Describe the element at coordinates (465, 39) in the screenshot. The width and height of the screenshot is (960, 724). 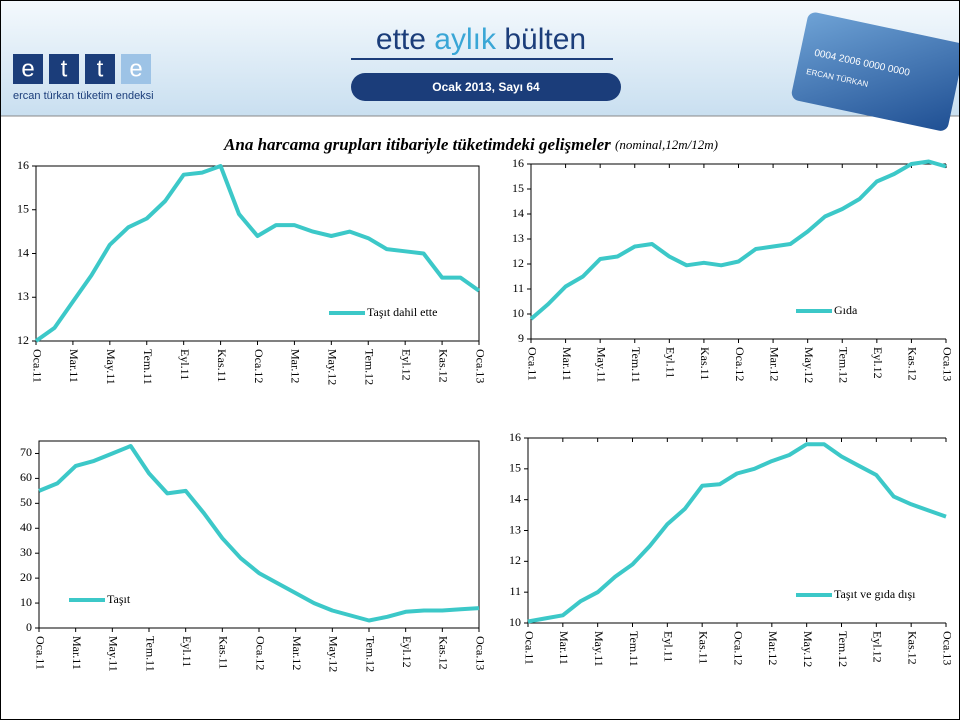
I see `title-part: aylık` at that location.